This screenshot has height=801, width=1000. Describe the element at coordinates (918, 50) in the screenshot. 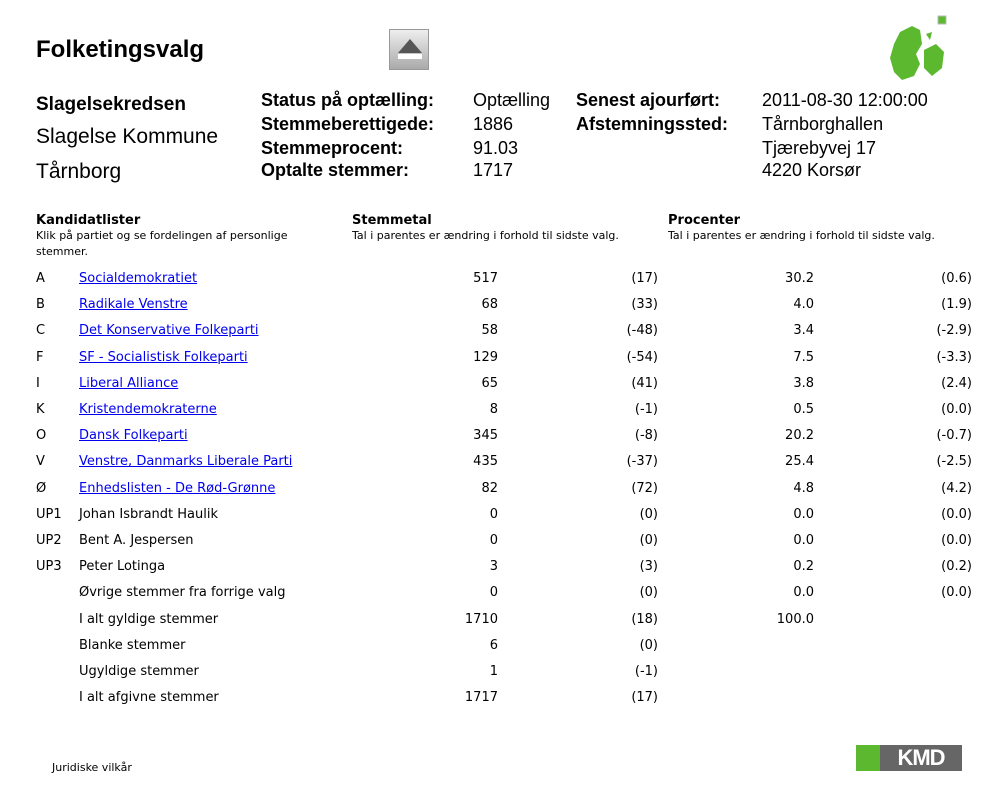

I see `denmark-map-icon` at that location.